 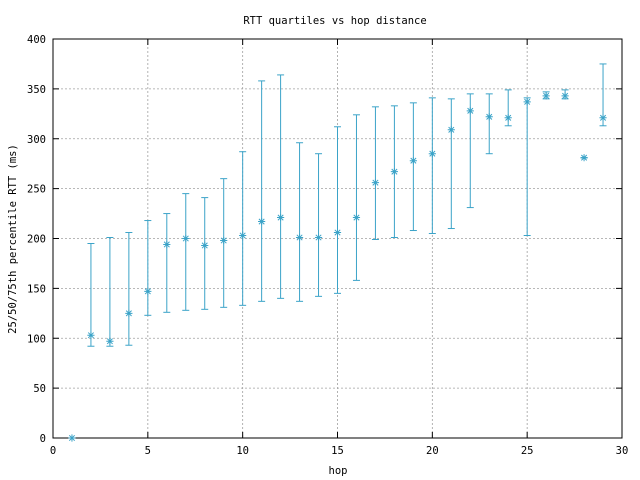 What do you see at coordinates (334, 21) in the screenshot?
I see `chart-title: RTT quartiles vs hop distance` at bounding box center [334, 21].